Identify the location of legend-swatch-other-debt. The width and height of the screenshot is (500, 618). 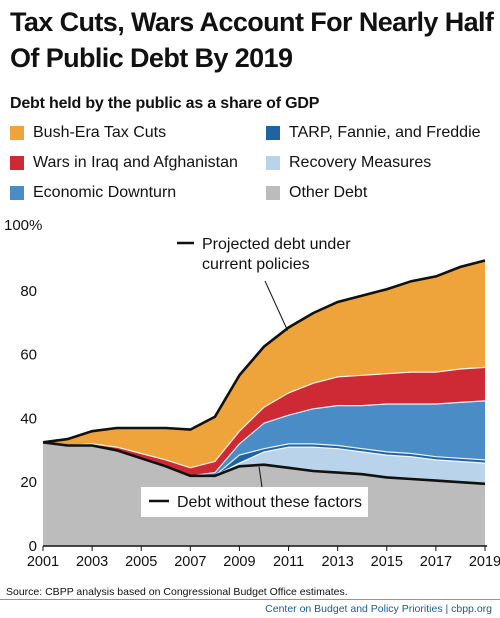
(273, 193).